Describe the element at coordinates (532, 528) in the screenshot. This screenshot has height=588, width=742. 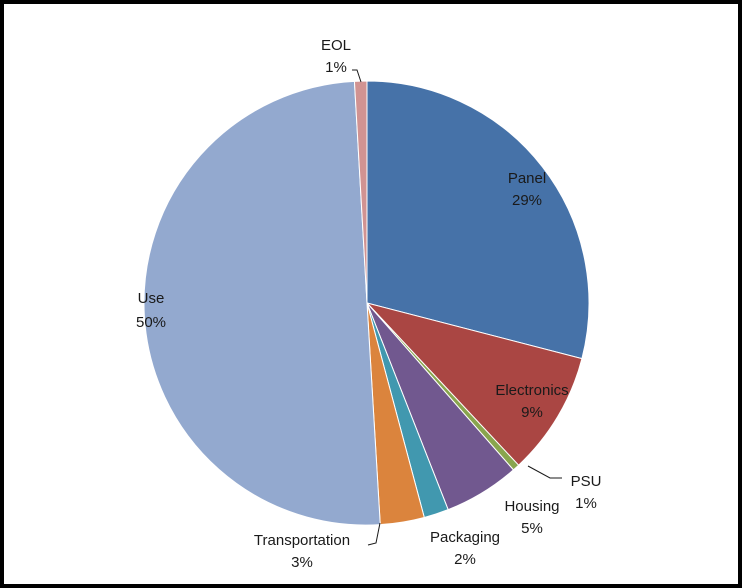
I see `slice-percent-housing: 5%` at that location.